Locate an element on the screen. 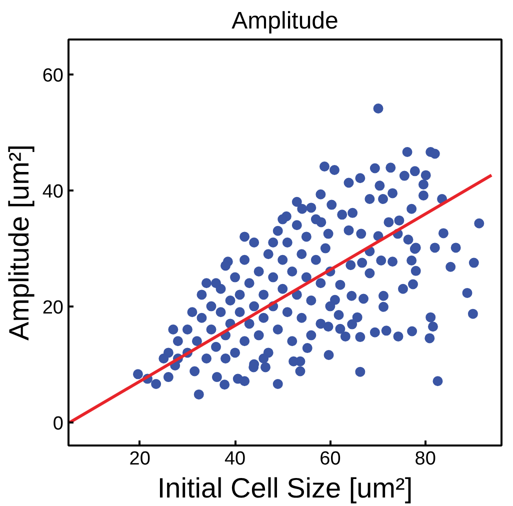 The image size is (513, 506). x-tick-label: 60 is located at coordinates (330, 459).